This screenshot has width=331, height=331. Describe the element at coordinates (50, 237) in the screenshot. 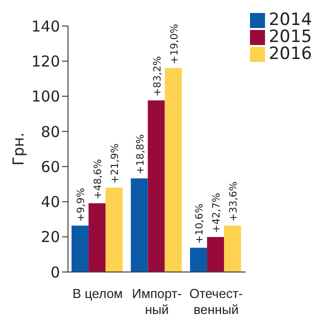

I see `y-tick-label: 20` at that location.